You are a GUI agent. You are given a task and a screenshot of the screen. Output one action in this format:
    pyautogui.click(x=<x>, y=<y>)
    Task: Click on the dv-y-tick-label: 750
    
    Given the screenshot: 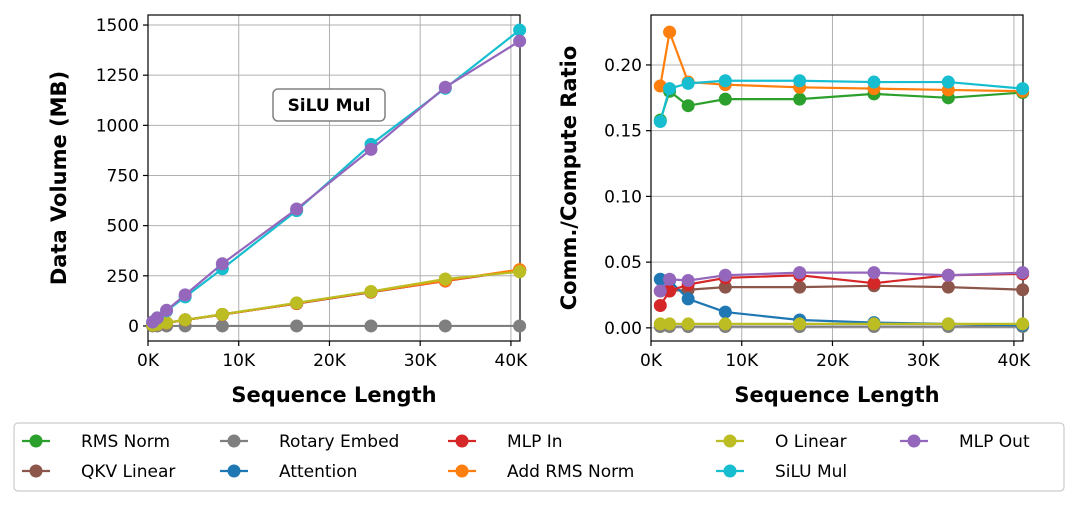 What is the action you would take?
    pyautogui.click(x=123, y=176)
    